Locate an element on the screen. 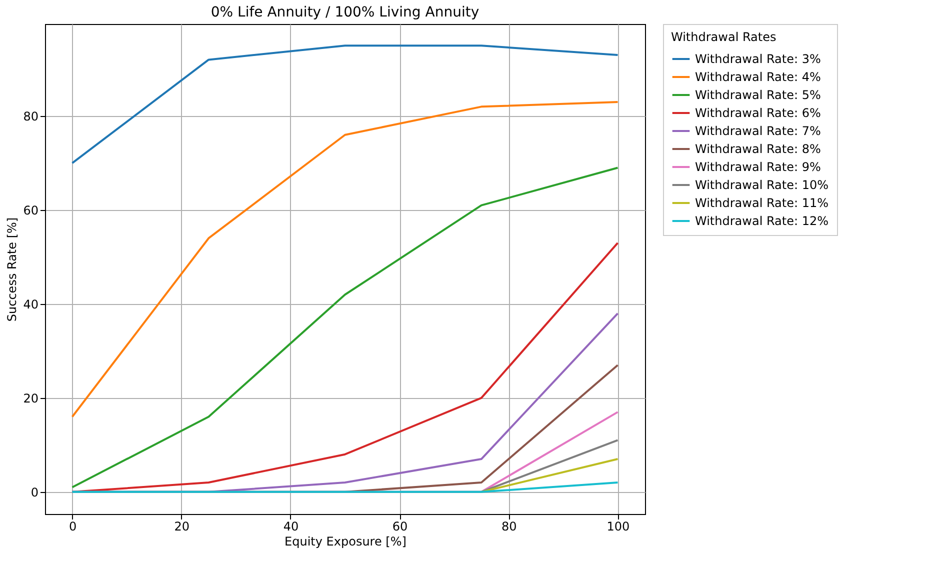  legend-label: Withdrawal Rate: 6% is located at coordinates (758, 113).